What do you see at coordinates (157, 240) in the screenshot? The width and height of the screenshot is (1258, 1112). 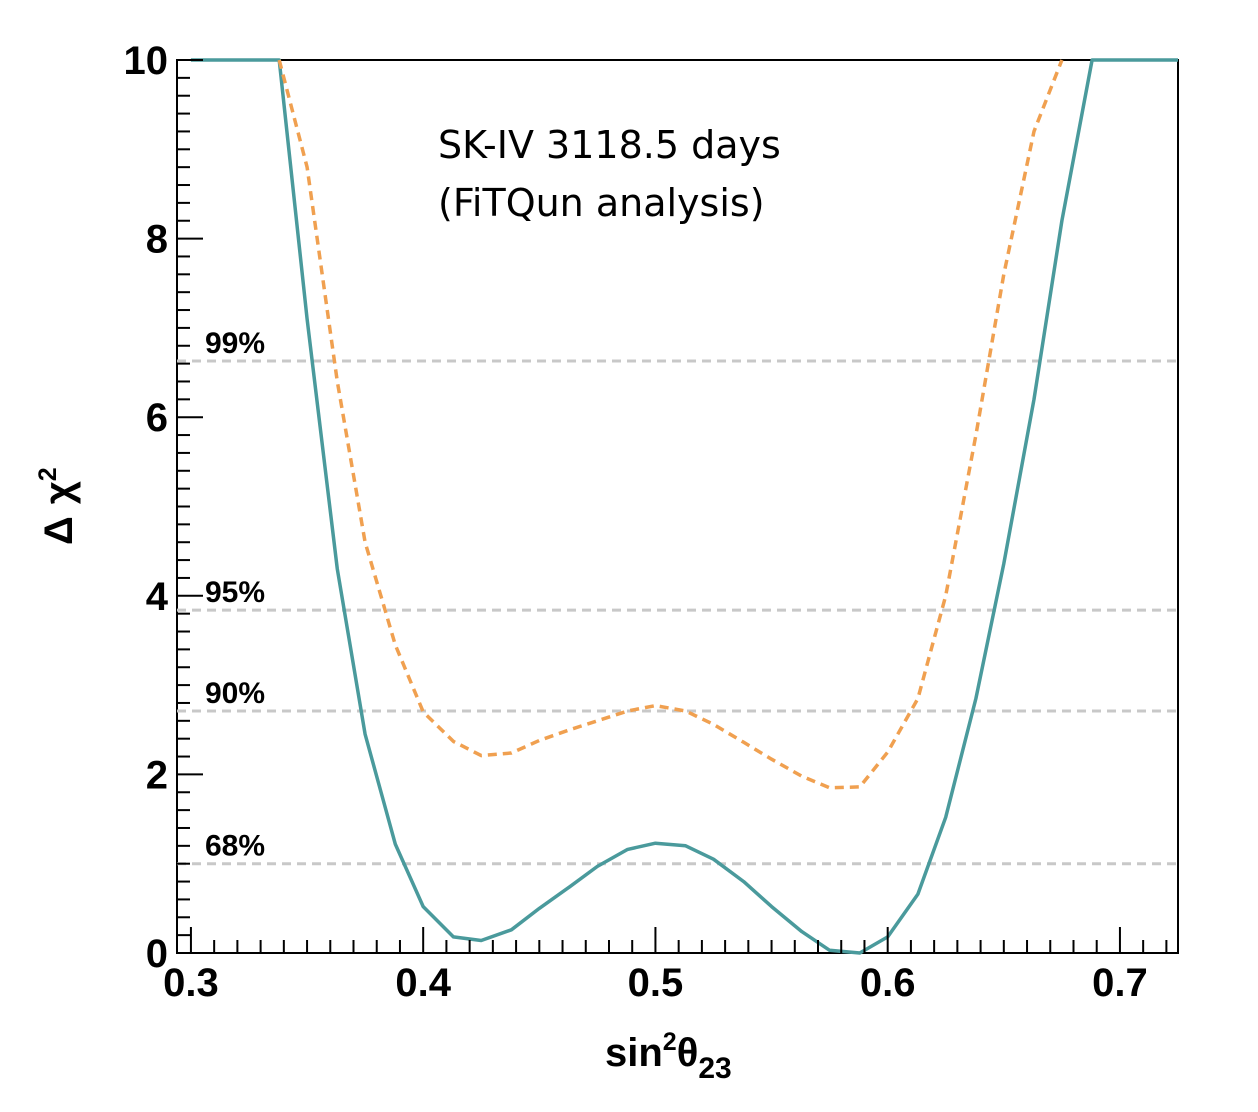 I see `y-tick-label: 8` at bounding box center [157, 240].